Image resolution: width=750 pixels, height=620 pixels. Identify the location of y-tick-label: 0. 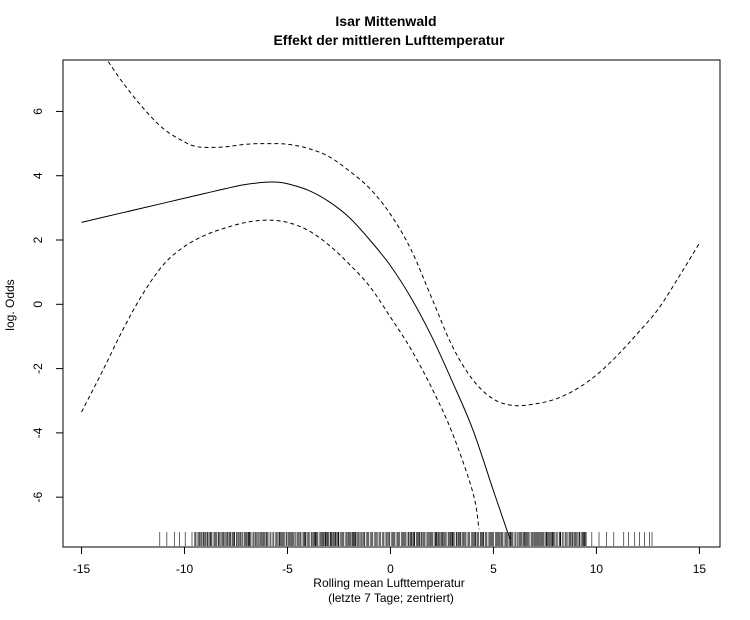
(38, 304).